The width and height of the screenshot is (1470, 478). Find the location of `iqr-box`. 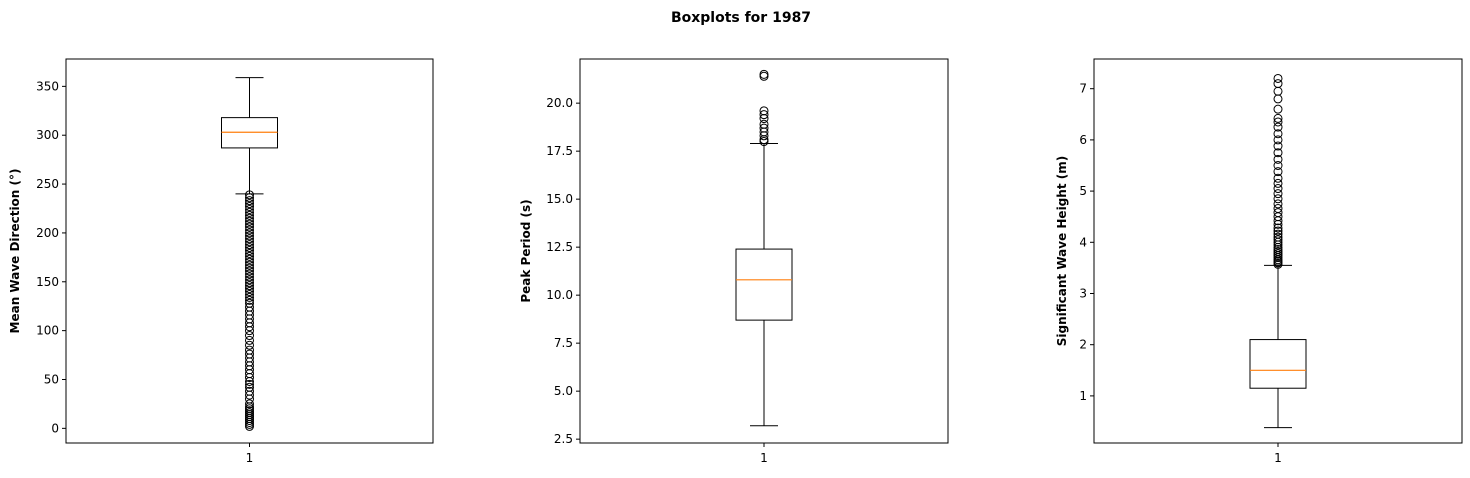

iqr-box is located at coordinates (1278, 364).